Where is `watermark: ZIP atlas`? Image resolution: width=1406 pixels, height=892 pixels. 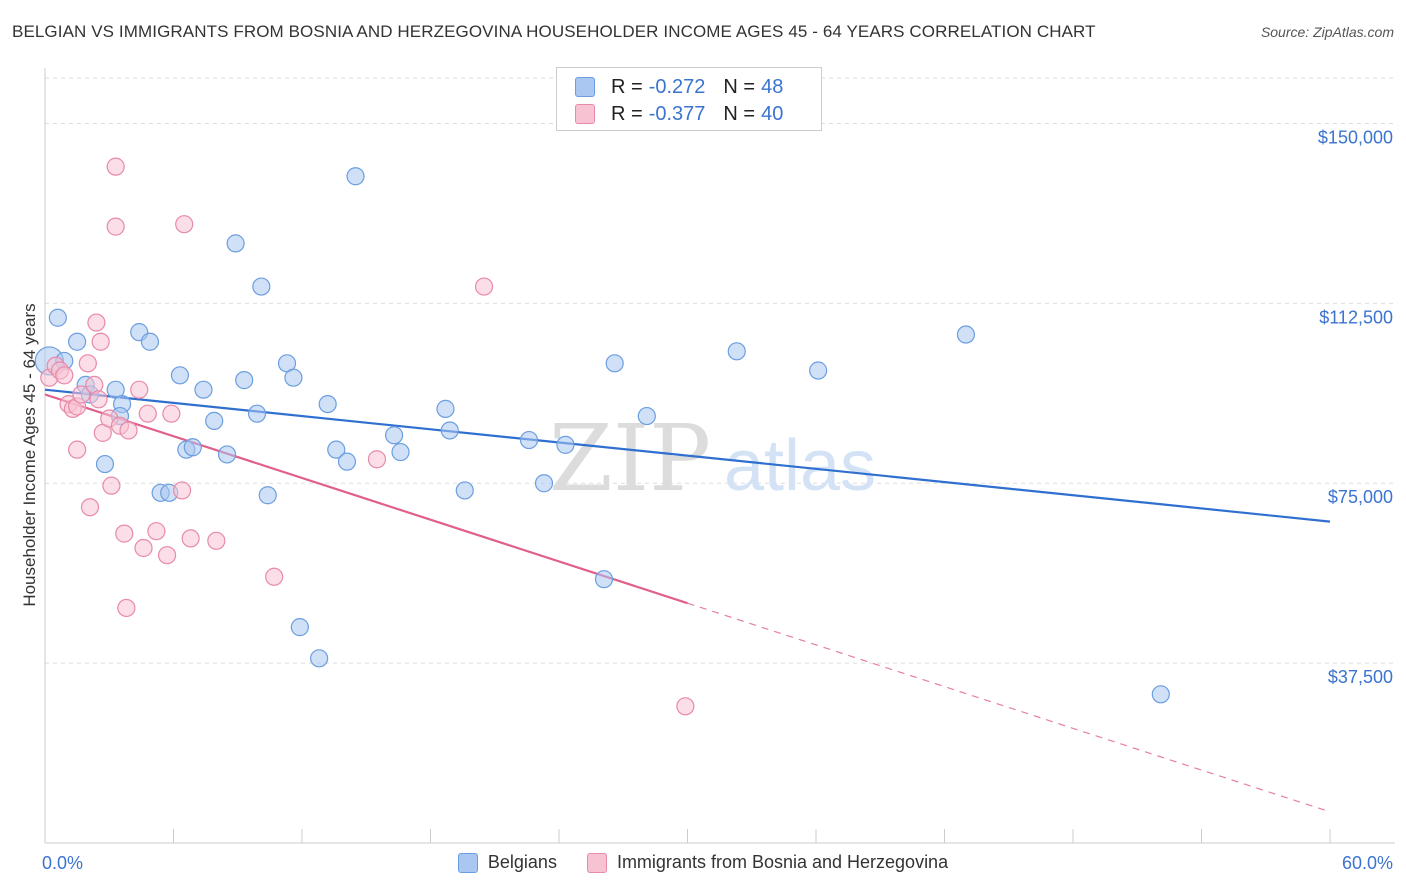 watermark: ZIP atlas is located at coordinates (712, 458).